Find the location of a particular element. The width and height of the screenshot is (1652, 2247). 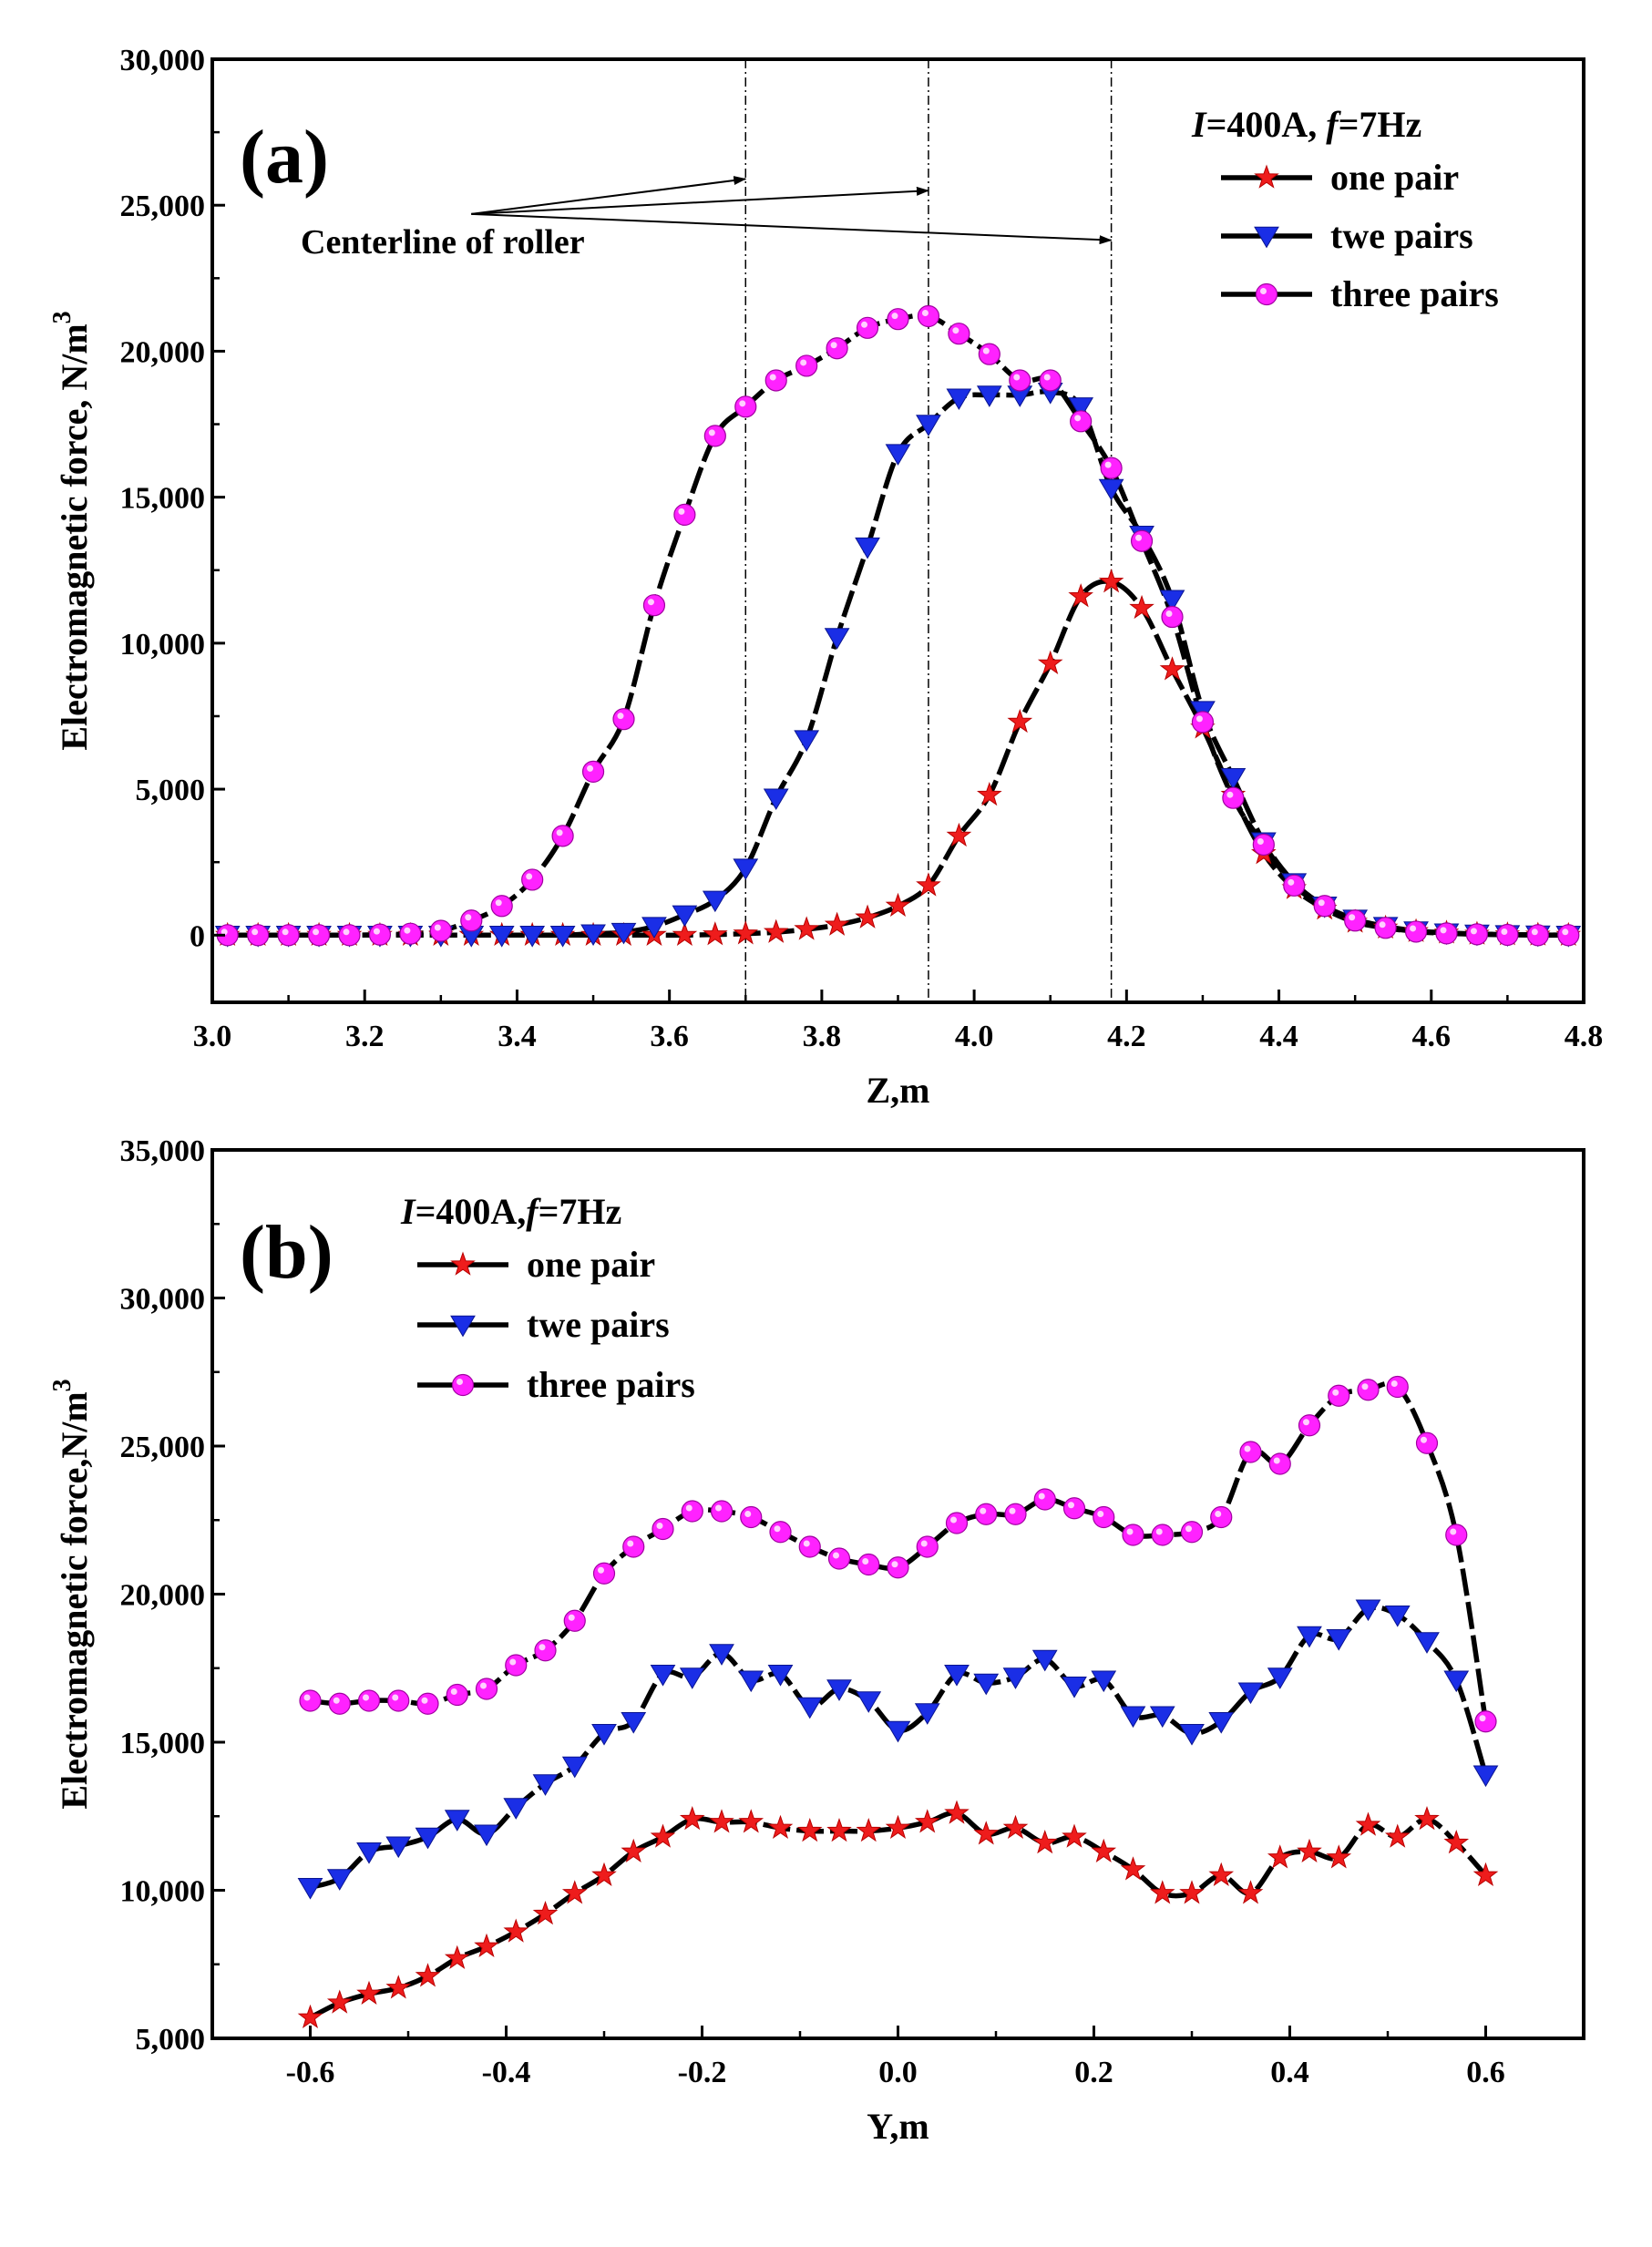

y-axis-title-text: Electromagnetic force,N/m is located at coordinates (74, 1600).